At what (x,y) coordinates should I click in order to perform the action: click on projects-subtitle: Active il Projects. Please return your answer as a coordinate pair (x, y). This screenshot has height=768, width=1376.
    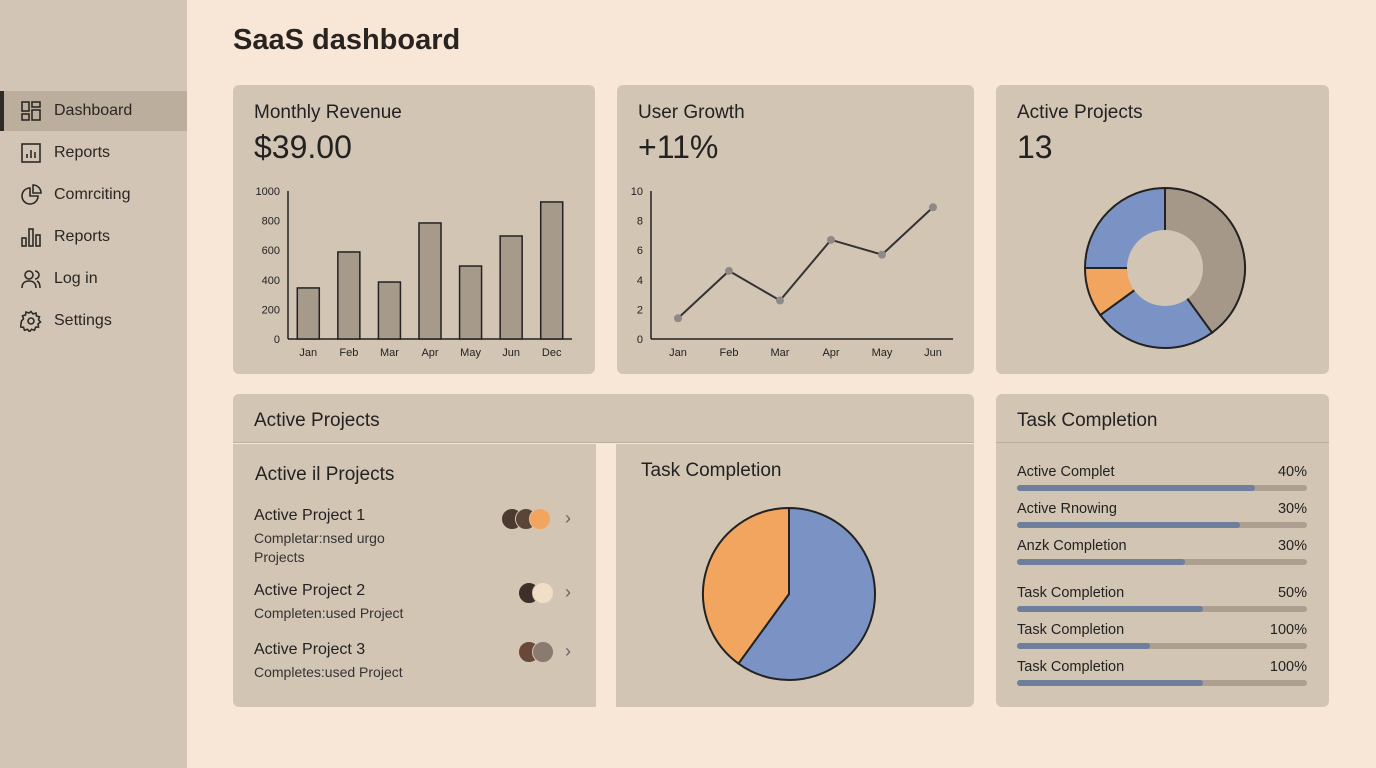
    Looking at the image, I should click on (325, 474).